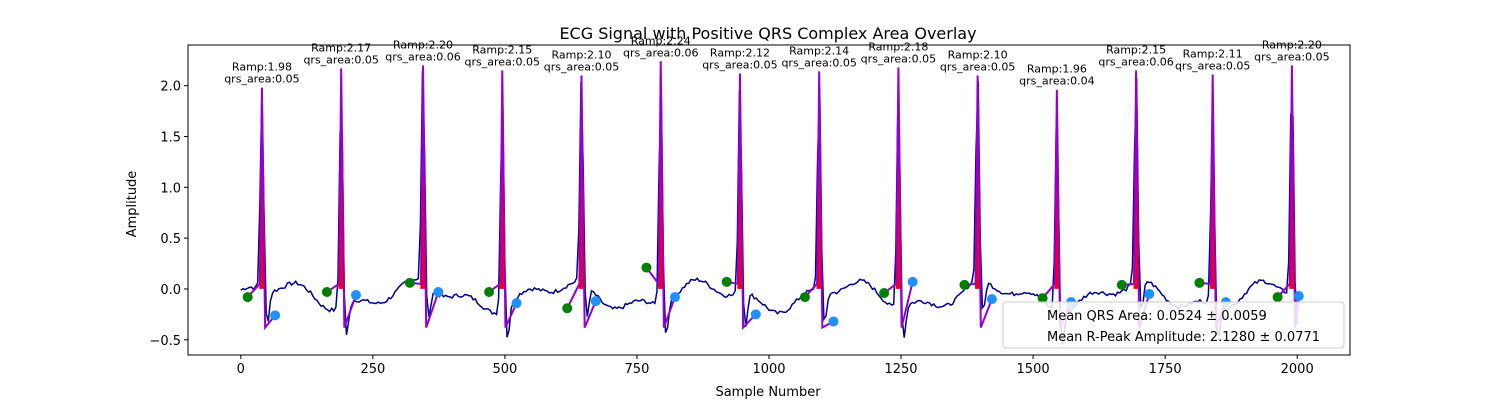  I want to click on ramp-label-9: Ramp:2.18, so click(898, 46).